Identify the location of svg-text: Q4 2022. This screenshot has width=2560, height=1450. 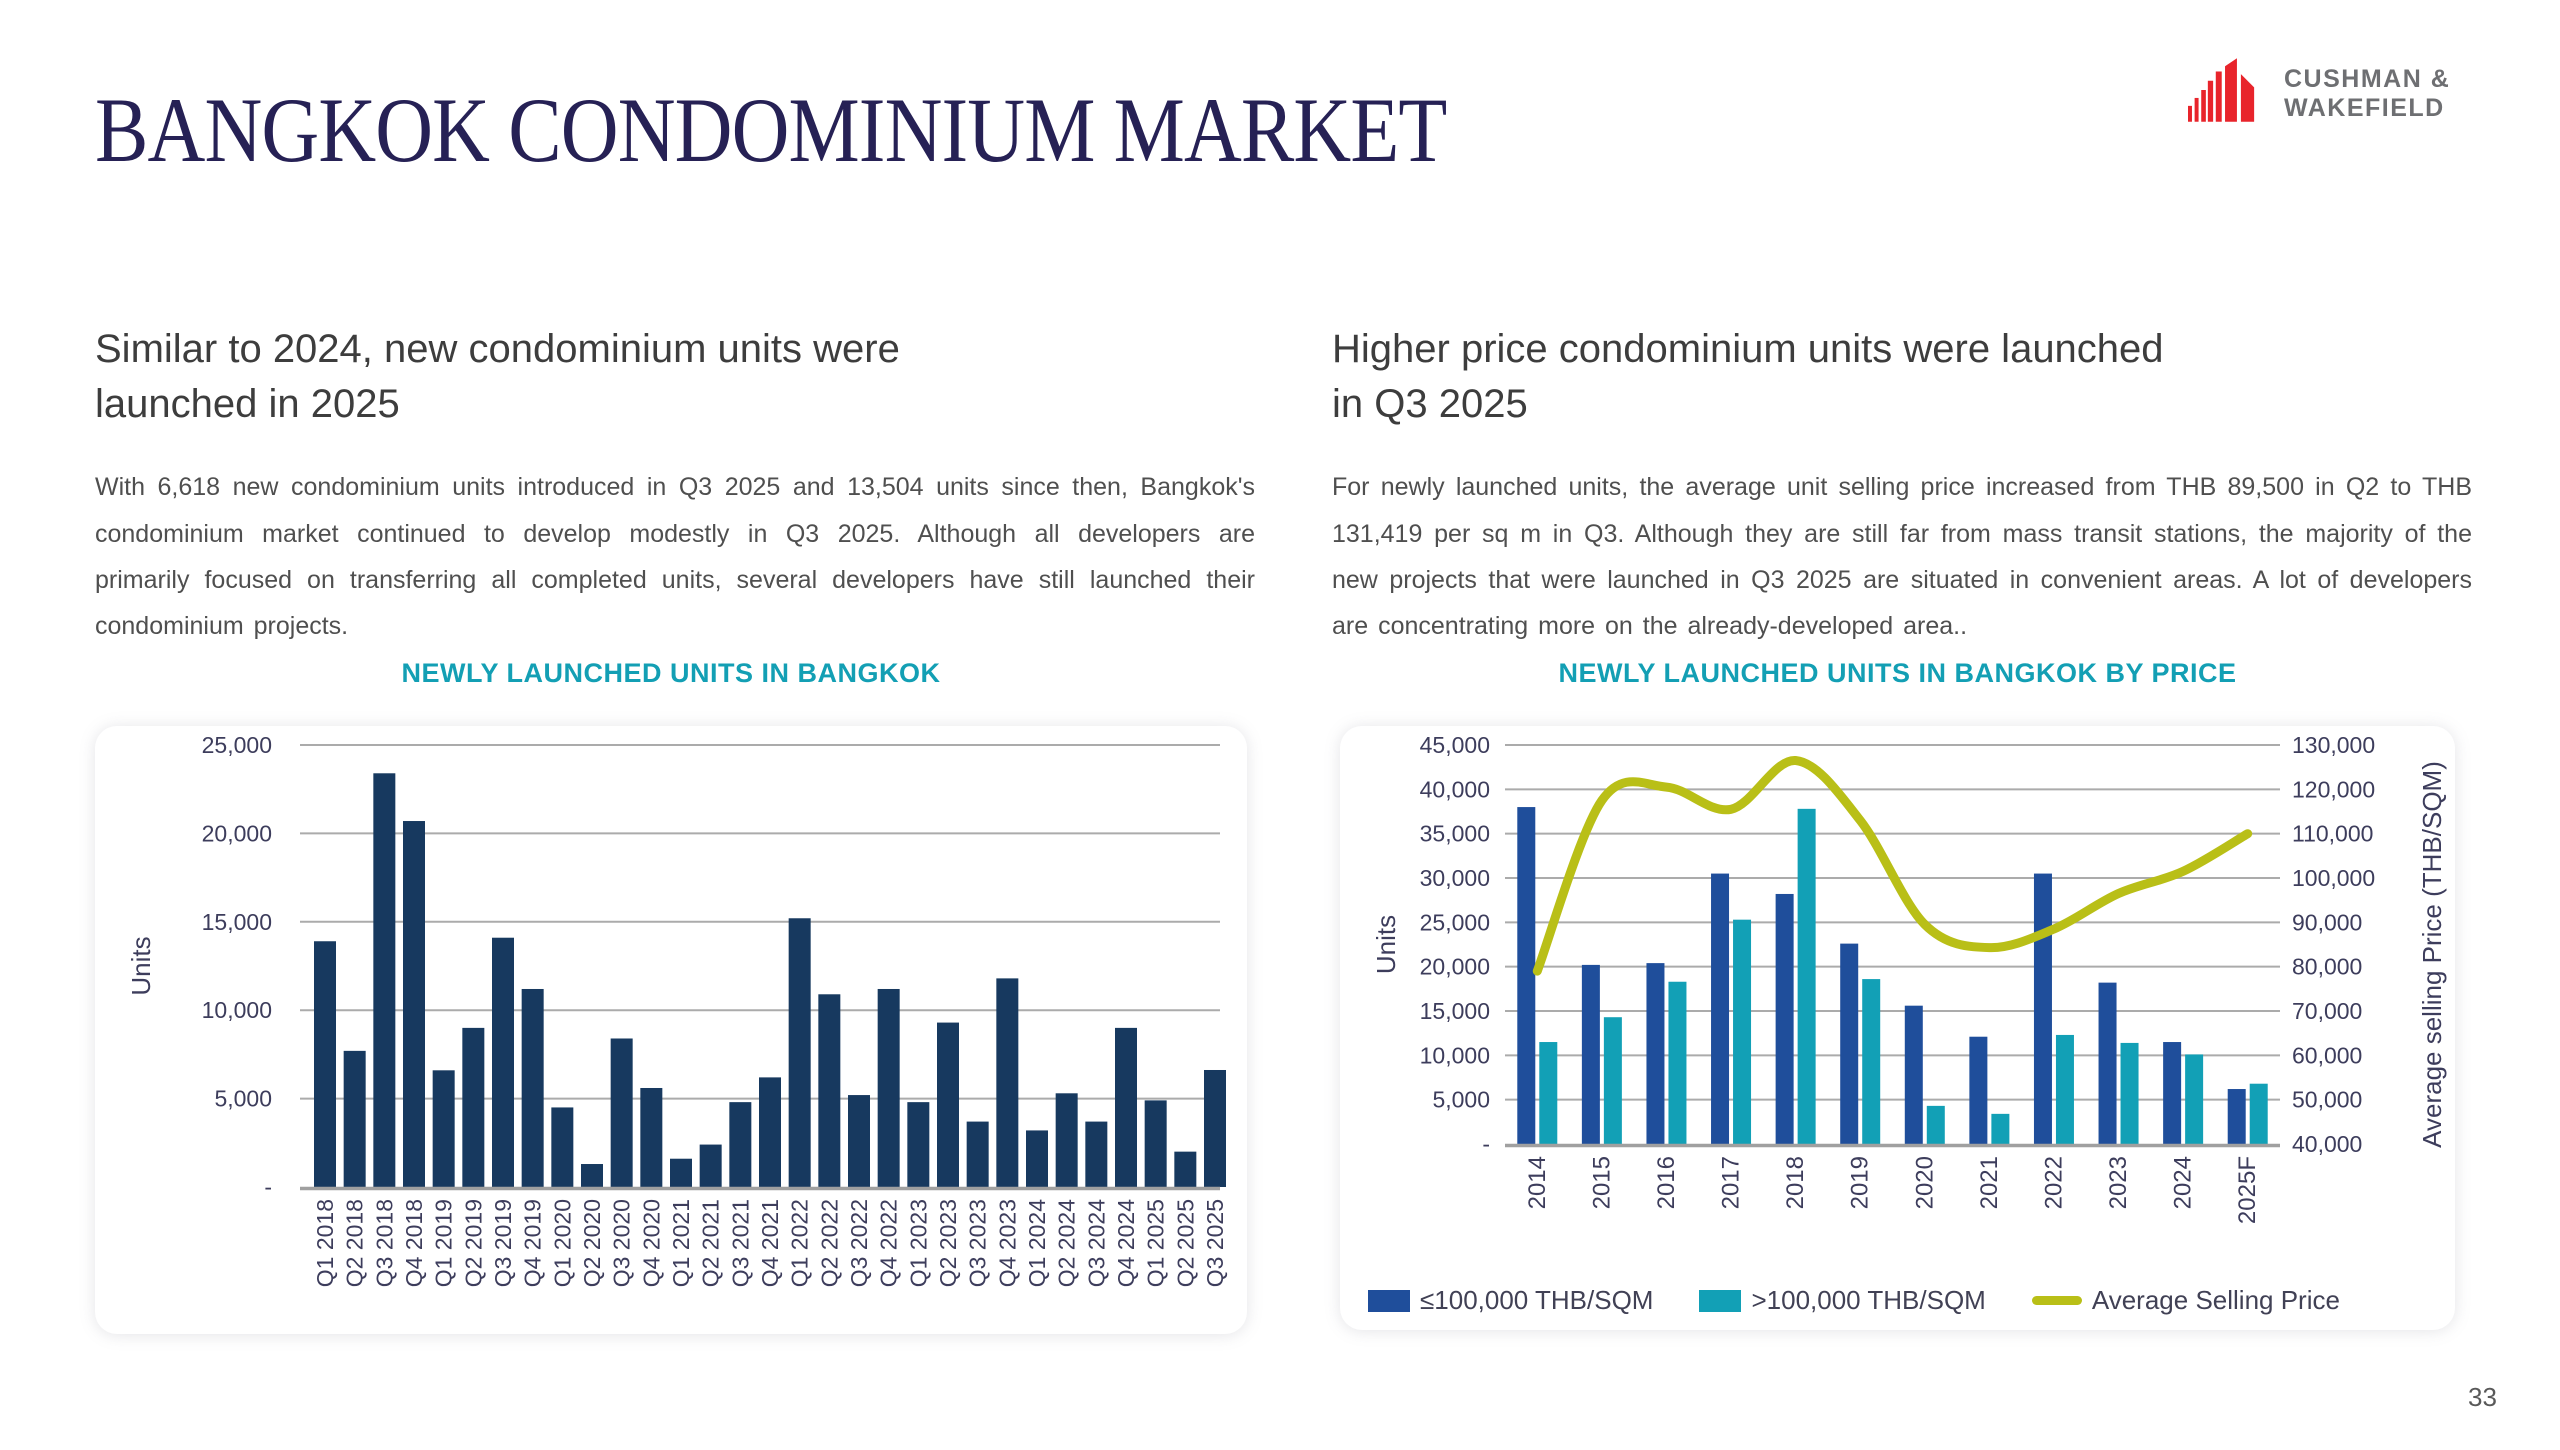
(889, 1243).